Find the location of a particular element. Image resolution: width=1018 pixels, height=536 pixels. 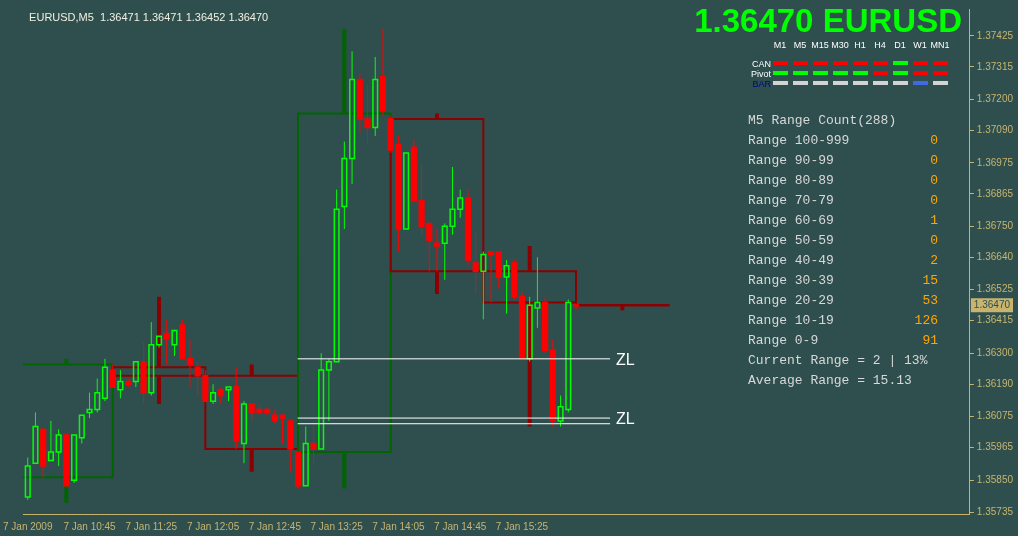

text: Range 100-999 0 is located at coordinates (843, 140).